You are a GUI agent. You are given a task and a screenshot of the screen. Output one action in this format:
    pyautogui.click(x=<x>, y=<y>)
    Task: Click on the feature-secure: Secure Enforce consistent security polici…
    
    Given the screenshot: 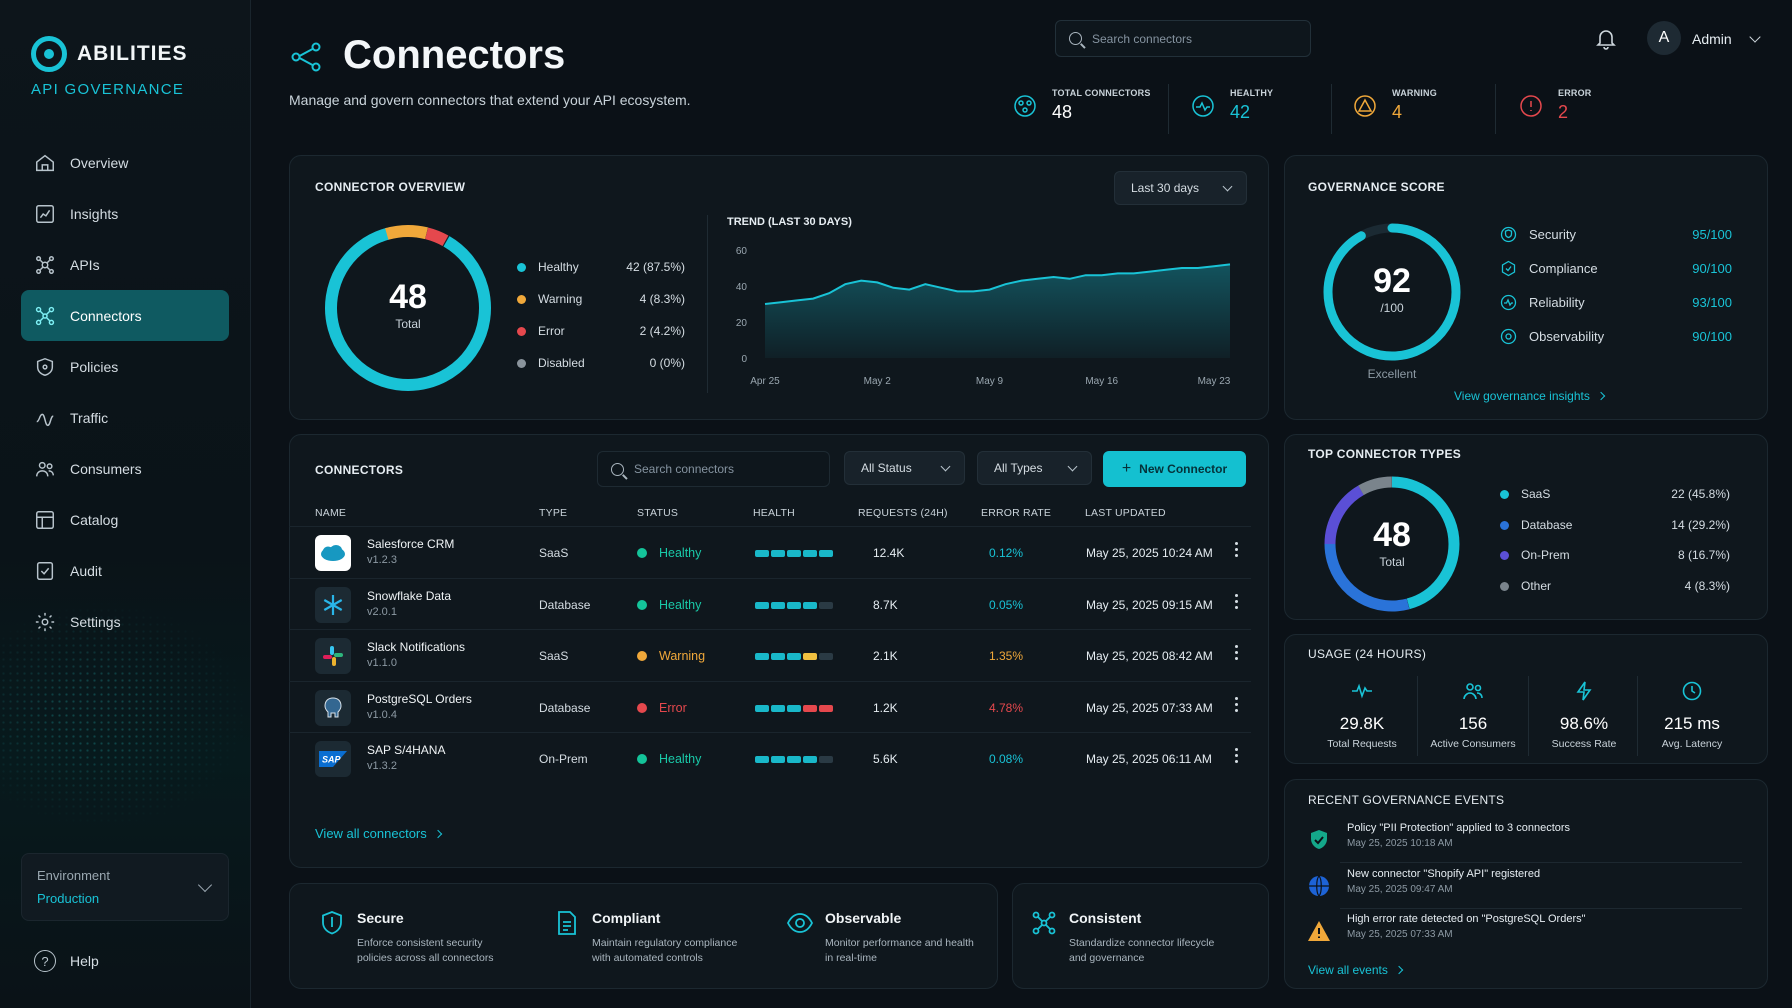 What is the action you would take?
    pyautogui.click(x=413, y=938)
    